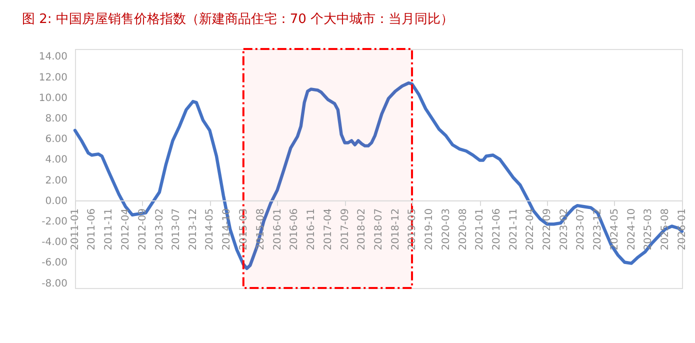 This screenshot has height=343, width=695. I want to click on y-tick-label: 10.00, so click(53, 98).